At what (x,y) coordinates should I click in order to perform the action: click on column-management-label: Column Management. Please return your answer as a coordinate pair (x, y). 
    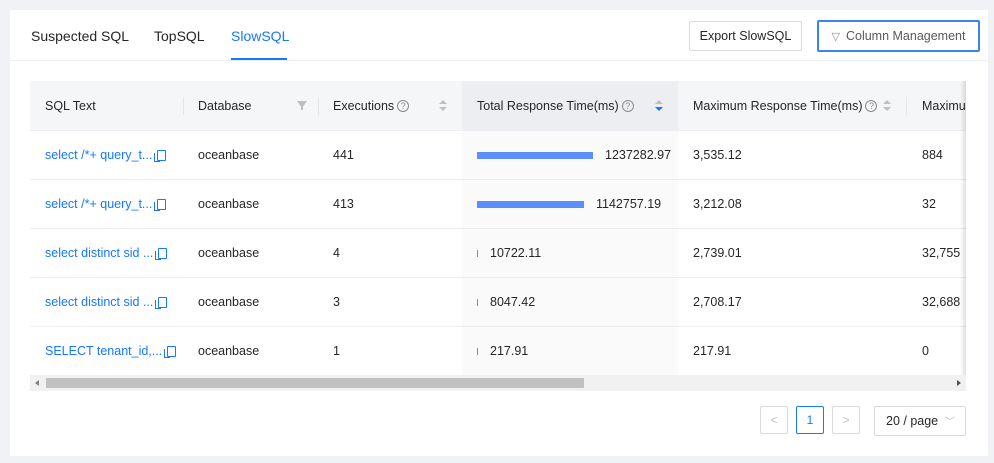
    Looking at the image, I should click on (905, 36).